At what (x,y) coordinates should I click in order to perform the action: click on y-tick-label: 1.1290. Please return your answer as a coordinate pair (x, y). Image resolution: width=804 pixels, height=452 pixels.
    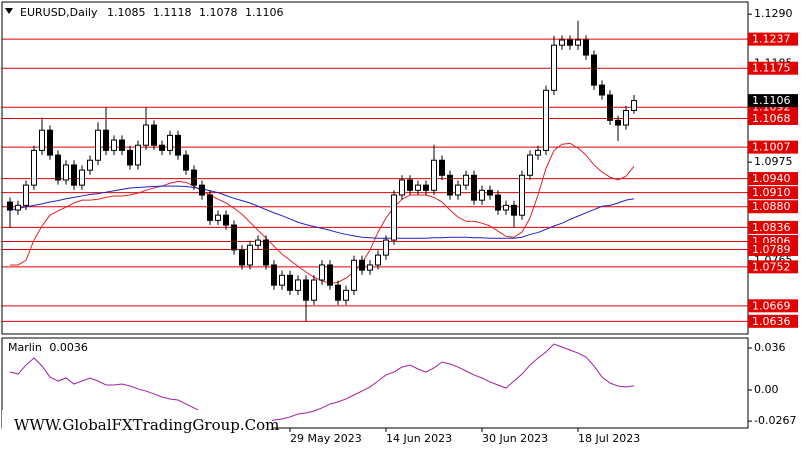
    Looking at the image, I should click on (773, 13).